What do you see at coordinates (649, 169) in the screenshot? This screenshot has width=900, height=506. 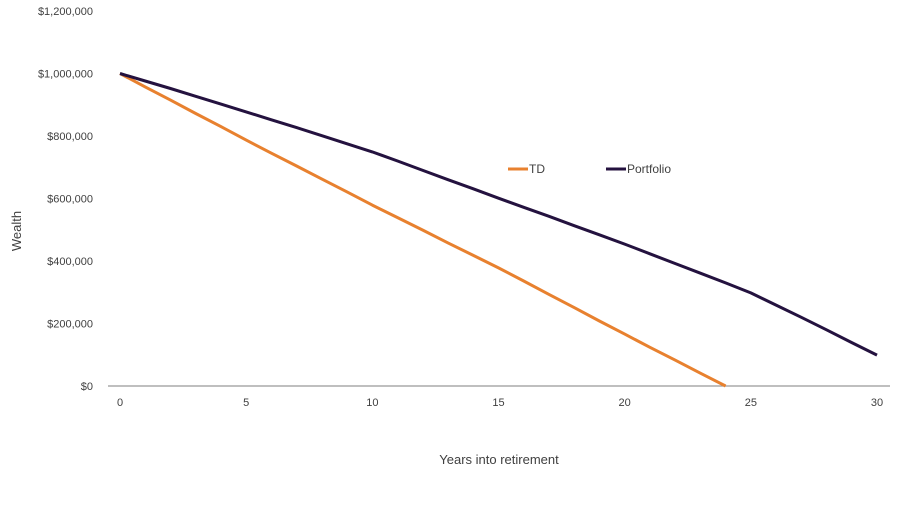 I see `legend-label: Portfolio` at bounding box center [649, 169].